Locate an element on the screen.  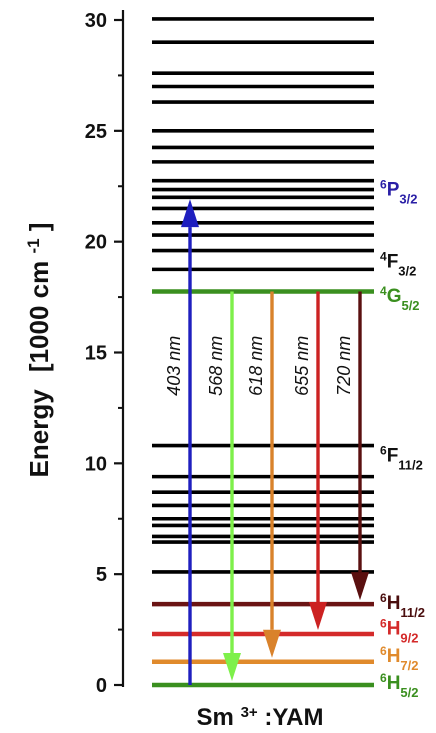
y-axis-title-close: ] is located at coordinates (39, 227).